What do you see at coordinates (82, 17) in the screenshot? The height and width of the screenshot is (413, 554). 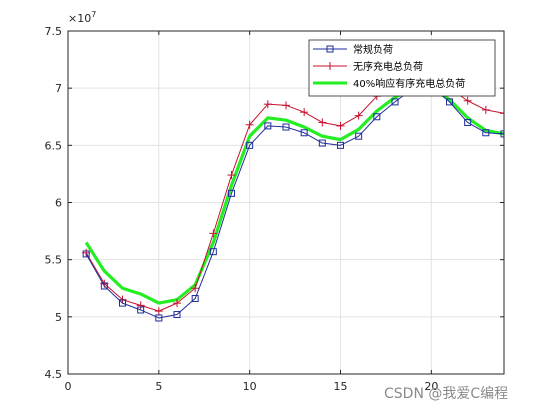 I see `y-exponent-label: ×10⁷` at bounding box center [82, 17].